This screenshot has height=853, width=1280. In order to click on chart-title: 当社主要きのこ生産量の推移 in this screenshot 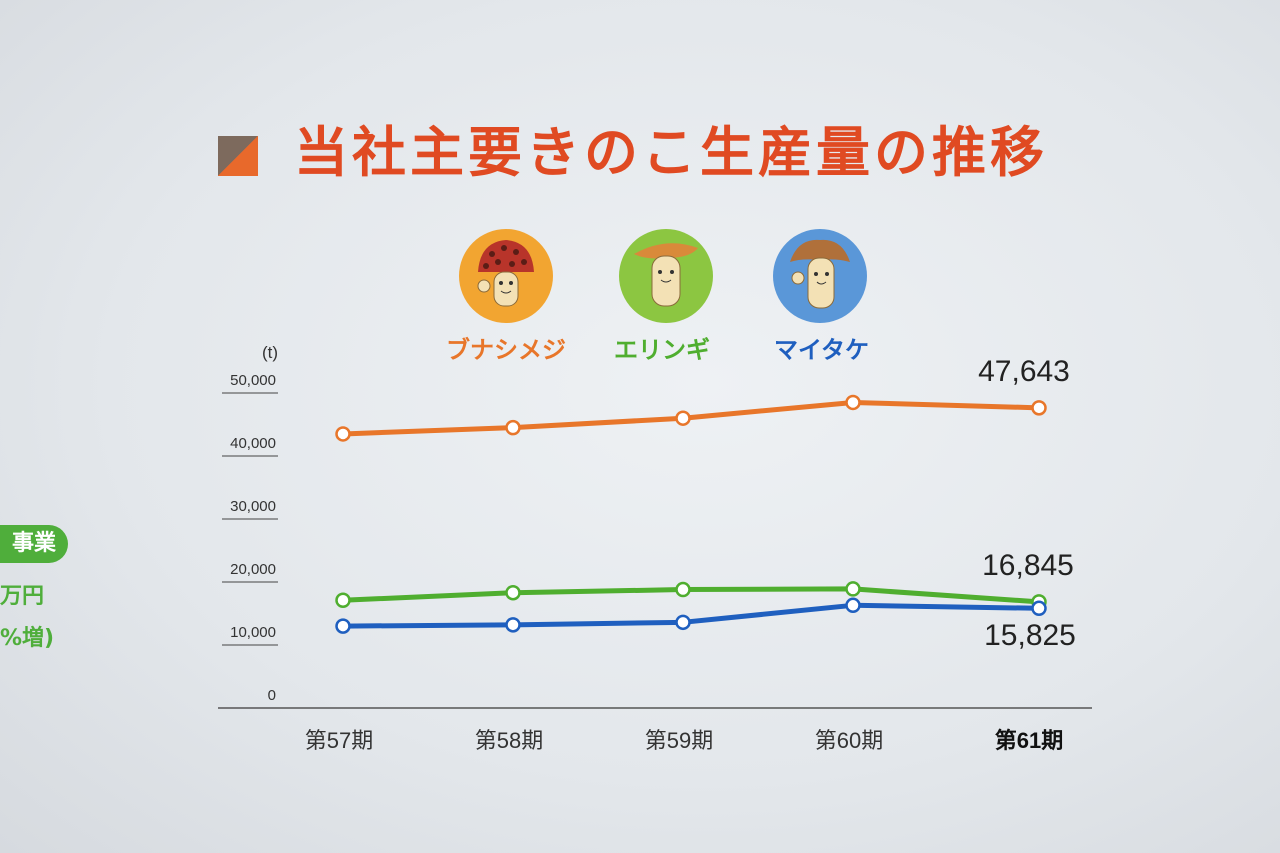, I will do `click(671, 152)`.